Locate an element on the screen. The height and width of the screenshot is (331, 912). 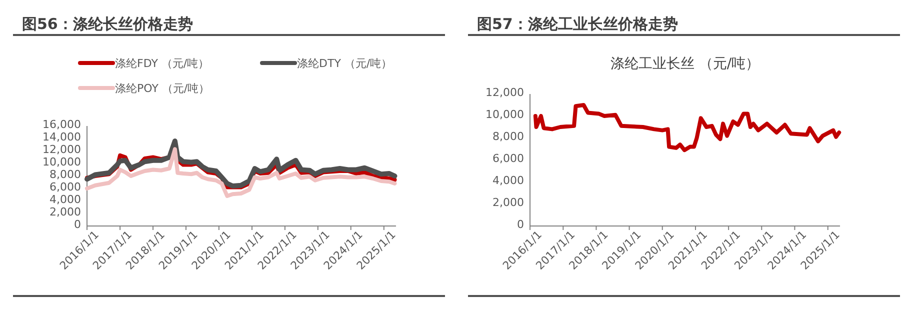
y-tick-label: 16,000 is located at coordinates (61, 124).